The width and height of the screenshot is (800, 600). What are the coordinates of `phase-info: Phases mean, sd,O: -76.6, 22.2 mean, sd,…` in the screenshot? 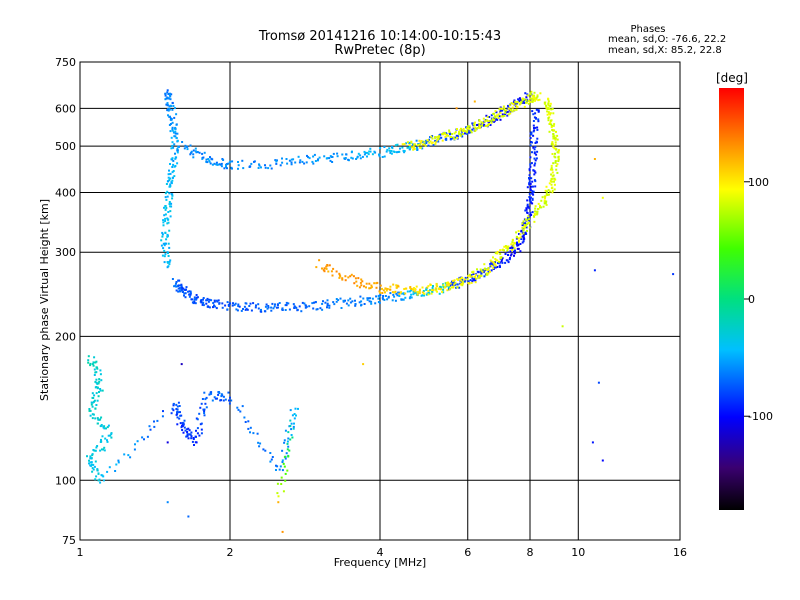 It's located at (667, 40).